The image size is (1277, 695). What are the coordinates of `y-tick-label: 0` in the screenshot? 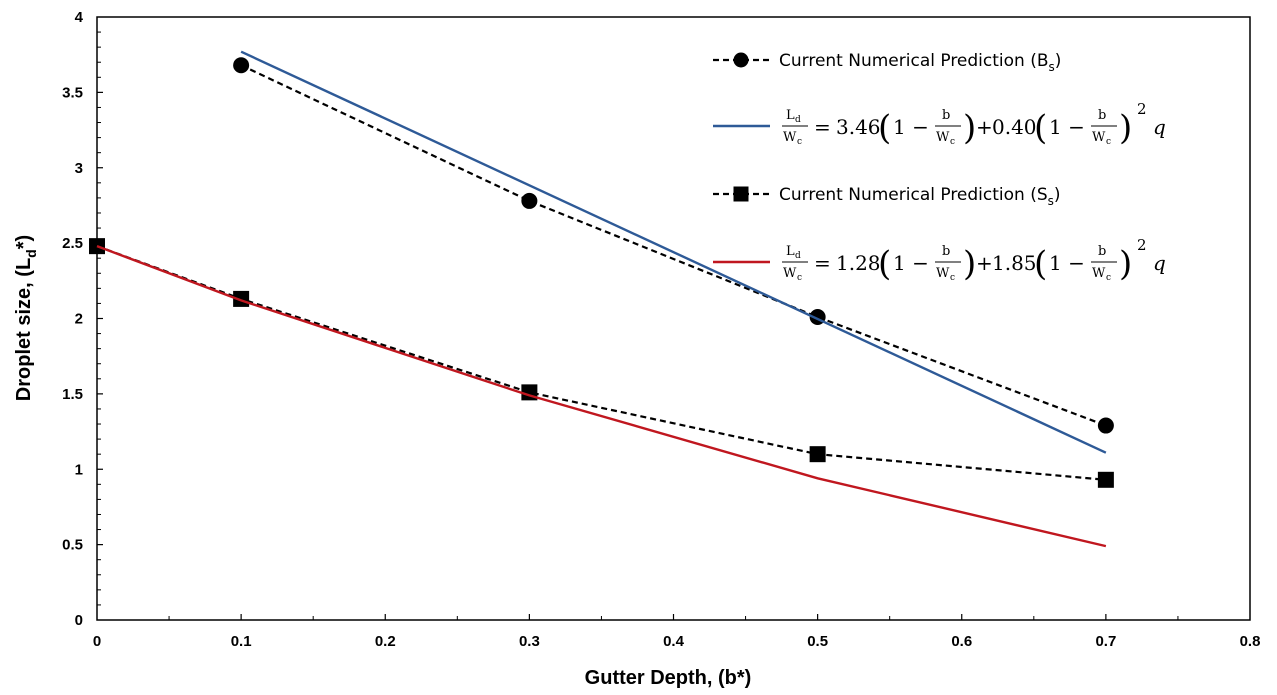 It's located at (79, 620).